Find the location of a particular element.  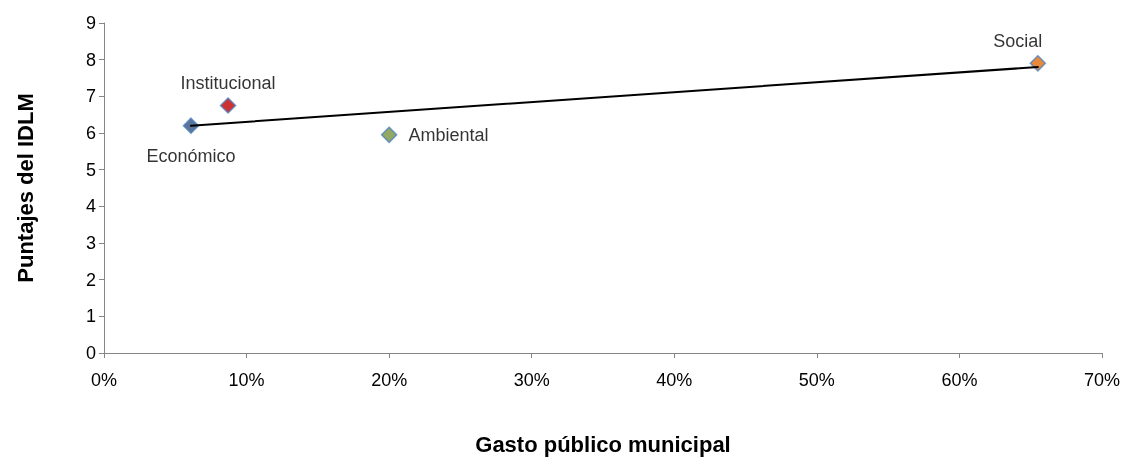

series-label: Institucional is located at coordinates (228, 83).